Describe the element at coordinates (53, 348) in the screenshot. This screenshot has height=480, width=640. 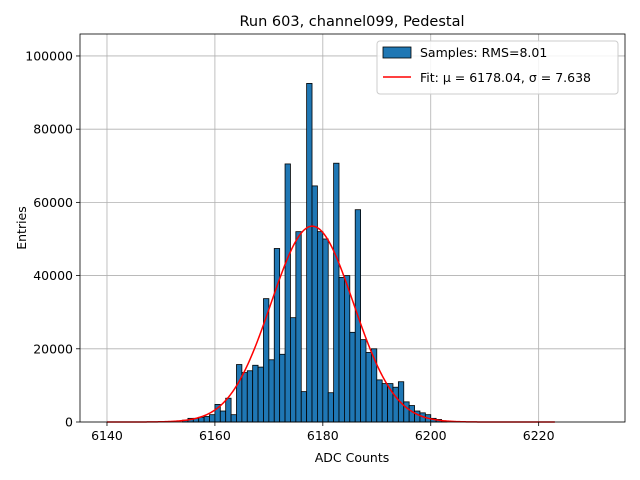
I see `y-tick-label: 20000` at that location.